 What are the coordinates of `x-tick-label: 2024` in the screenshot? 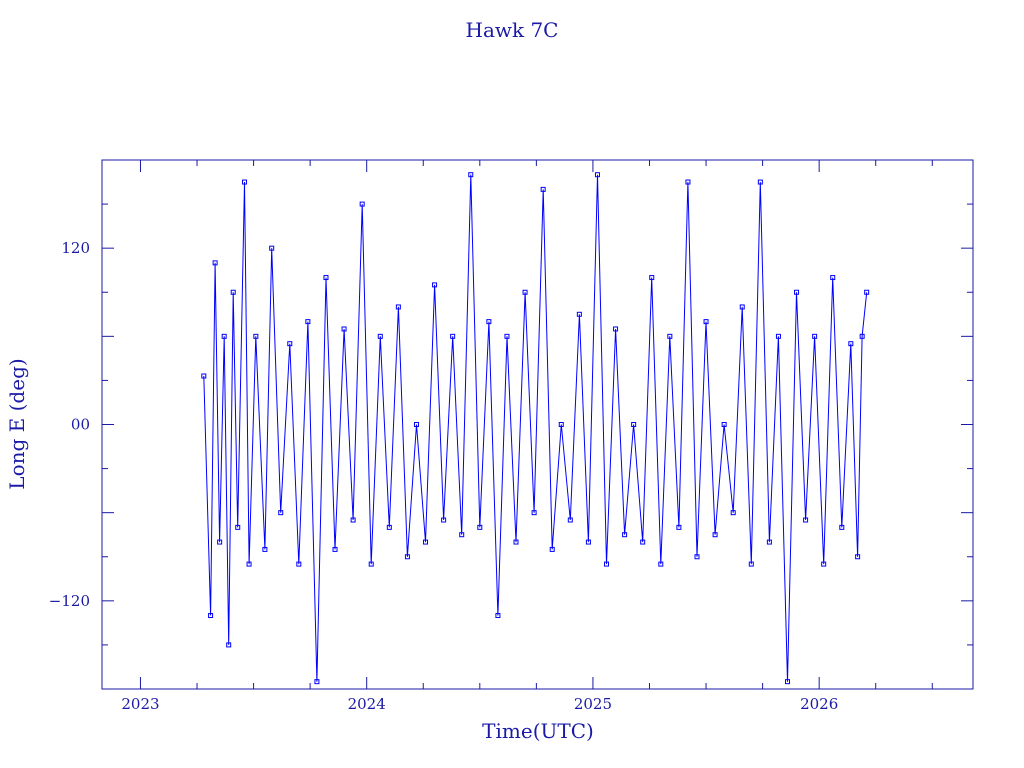 It's located at (367, 704).